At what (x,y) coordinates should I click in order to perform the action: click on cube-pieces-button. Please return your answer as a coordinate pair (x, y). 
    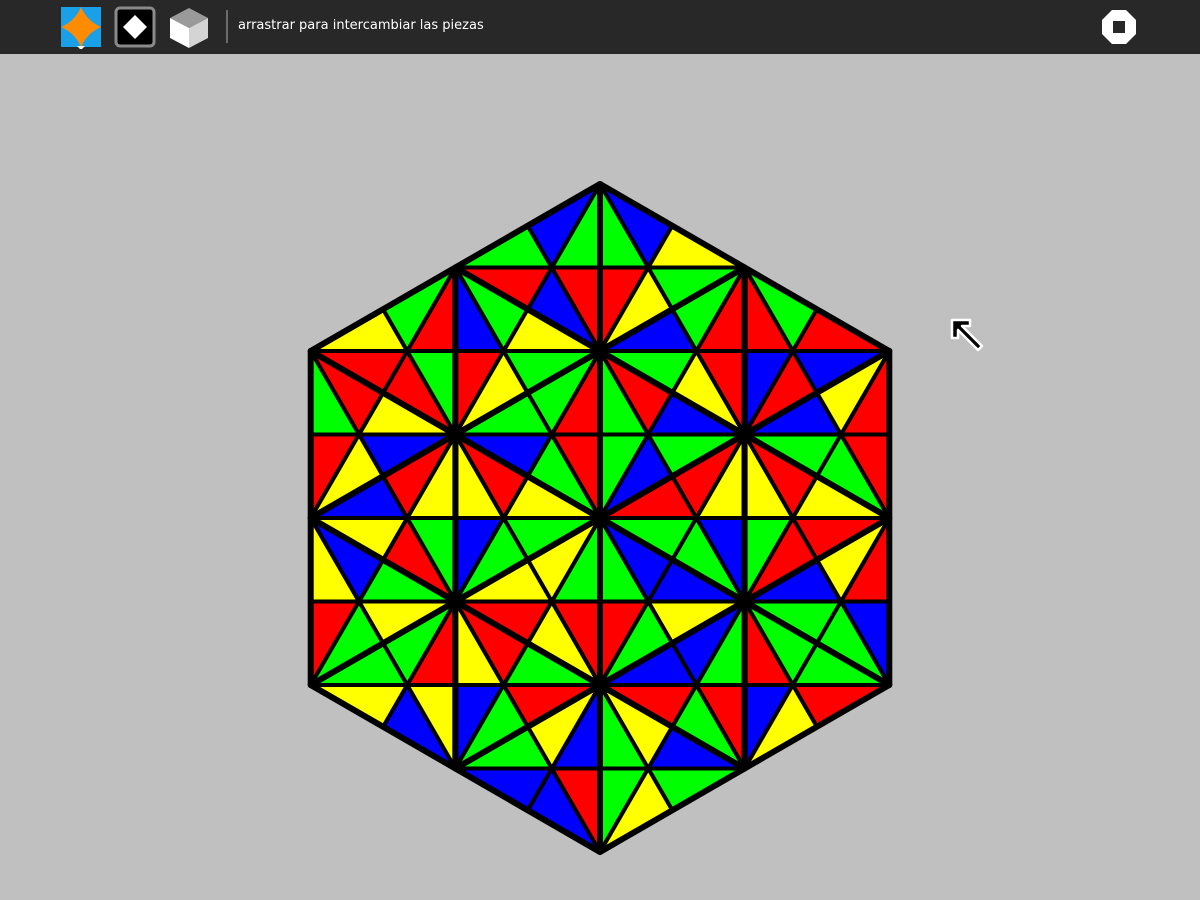
    Looking at the image, I should click on (189, 27).